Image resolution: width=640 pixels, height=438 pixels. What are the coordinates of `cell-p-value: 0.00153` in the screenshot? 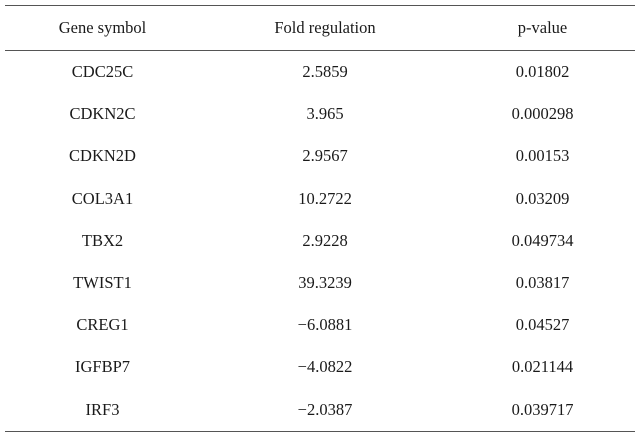 It's located at (542, 156).